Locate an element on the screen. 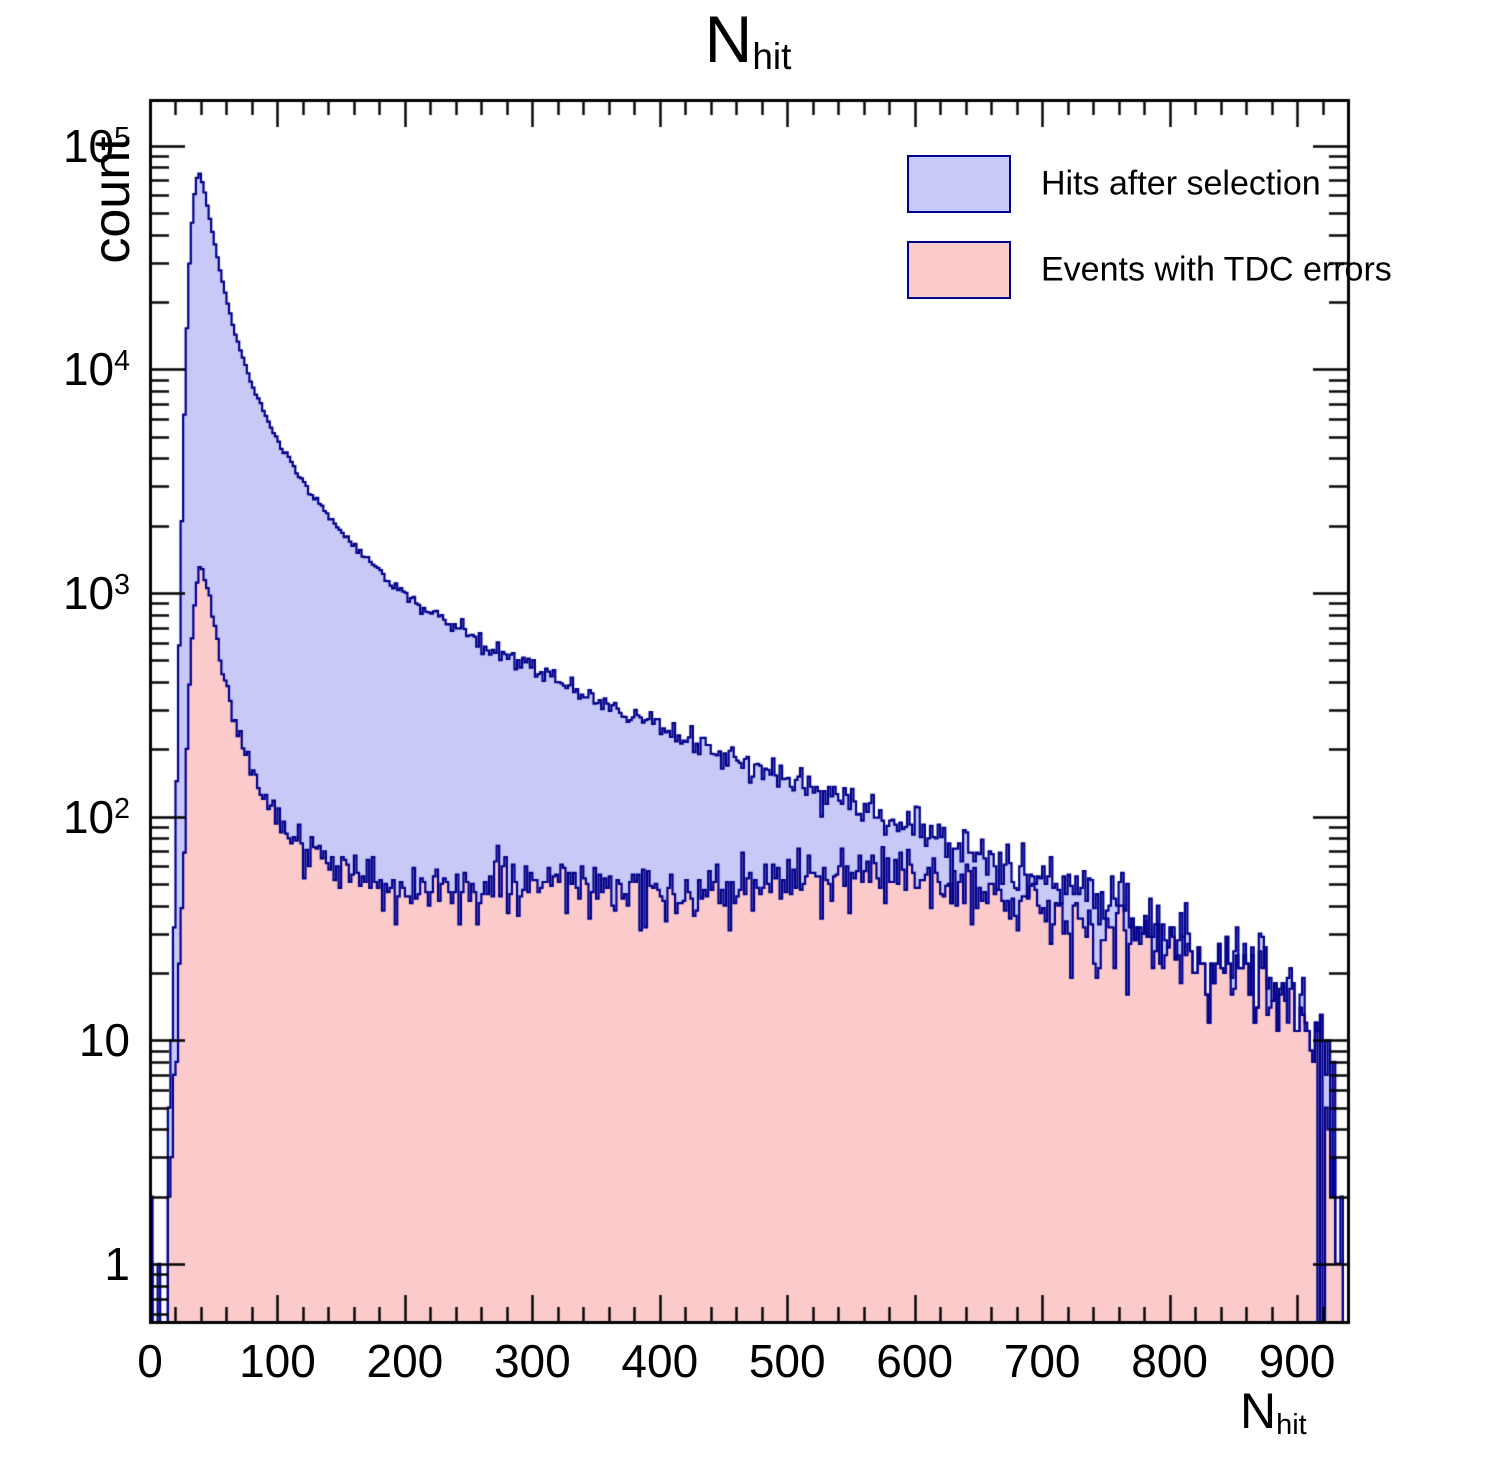 This screenshot has height=1472, width=1496. x-axis-tick-label: 300 is located at coordinates (532, 1361).